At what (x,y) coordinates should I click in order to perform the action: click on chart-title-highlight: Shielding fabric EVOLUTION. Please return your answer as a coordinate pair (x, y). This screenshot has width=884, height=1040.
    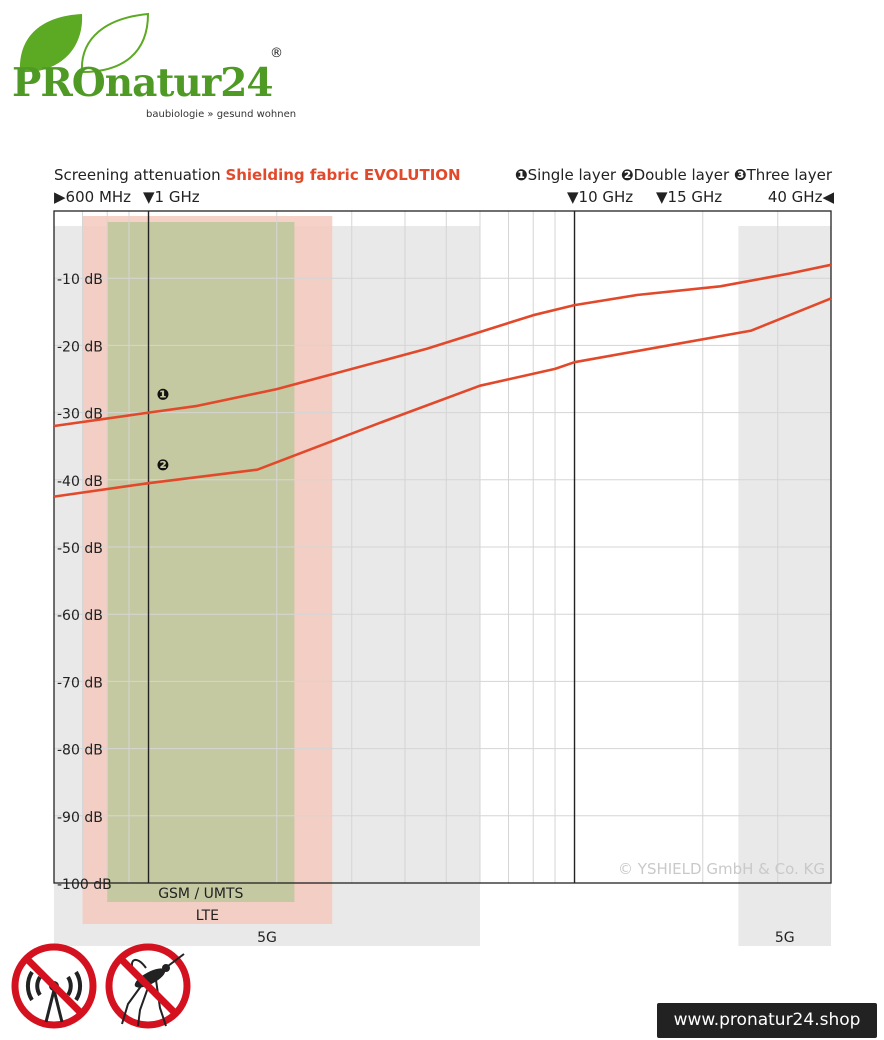
    Looking at the image, I should click on (343, 175).